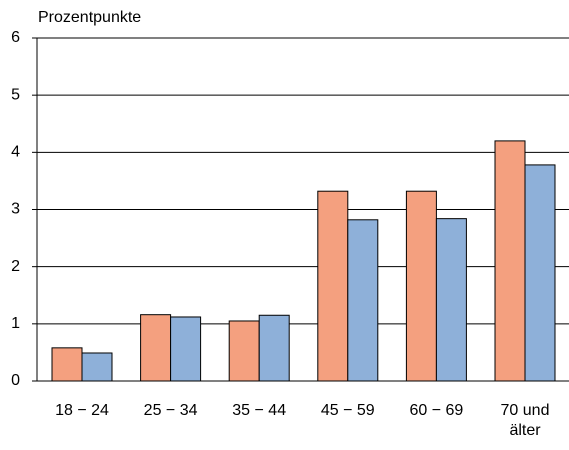  Describe the element at coordinates (15, 94) in the screenshot. I see `y-tick-label: 5` at that location.